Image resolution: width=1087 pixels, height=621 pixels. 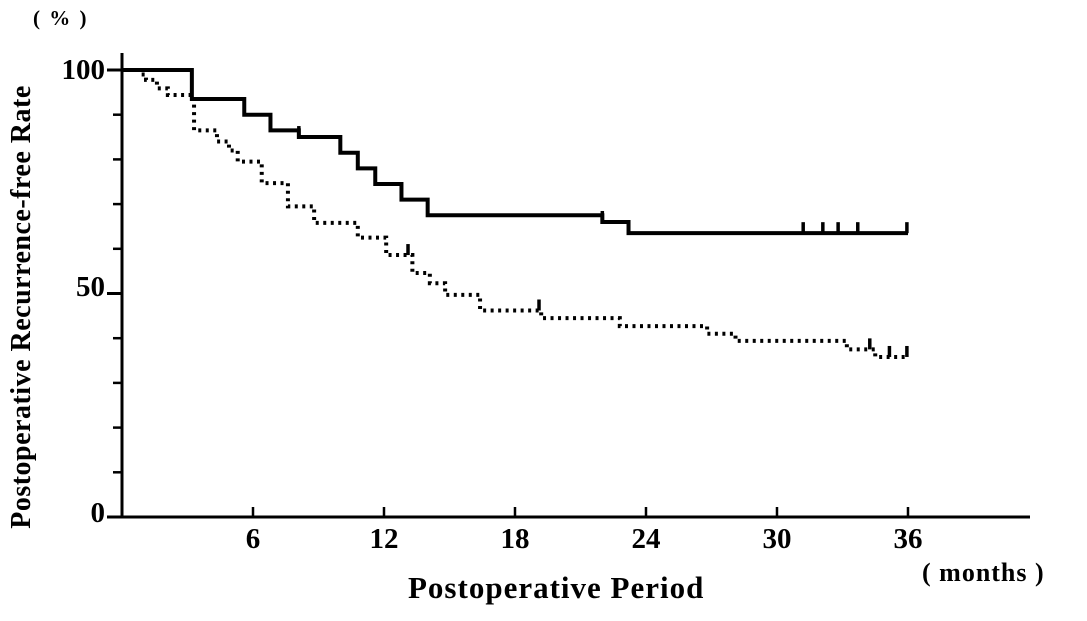 What do you see at coordinates (90, 287) in the screenshot?
I see `y-tick-label-50: 50` at bounding box center [90, 287].